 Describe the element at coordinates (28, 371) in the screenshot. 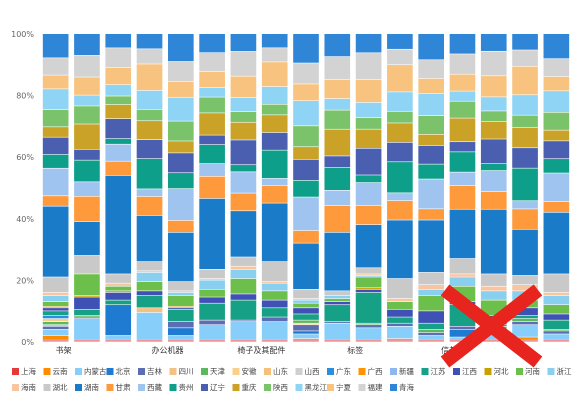

I see `legend-label: 上海` at that location.